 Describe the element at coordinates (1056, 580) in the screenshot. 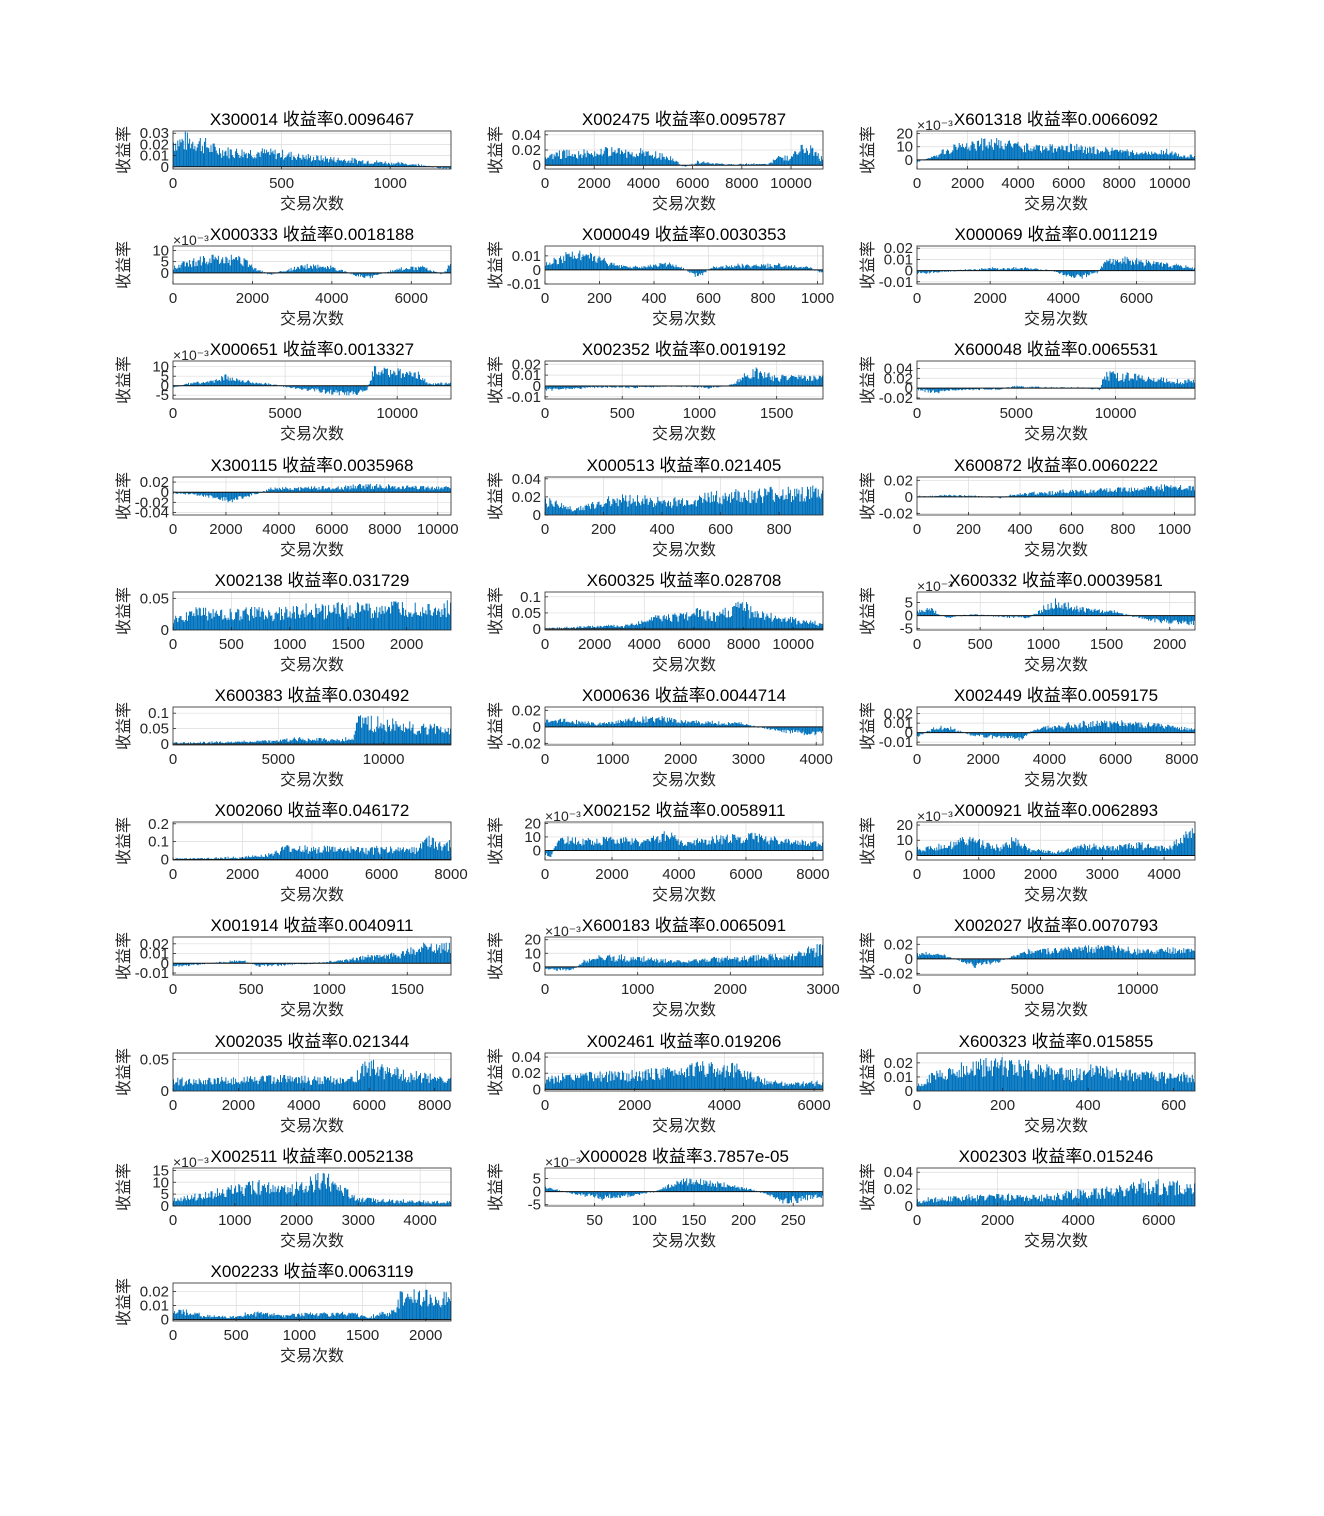

I see `subplot-title: X600332 收益率0.00039581` at that location.